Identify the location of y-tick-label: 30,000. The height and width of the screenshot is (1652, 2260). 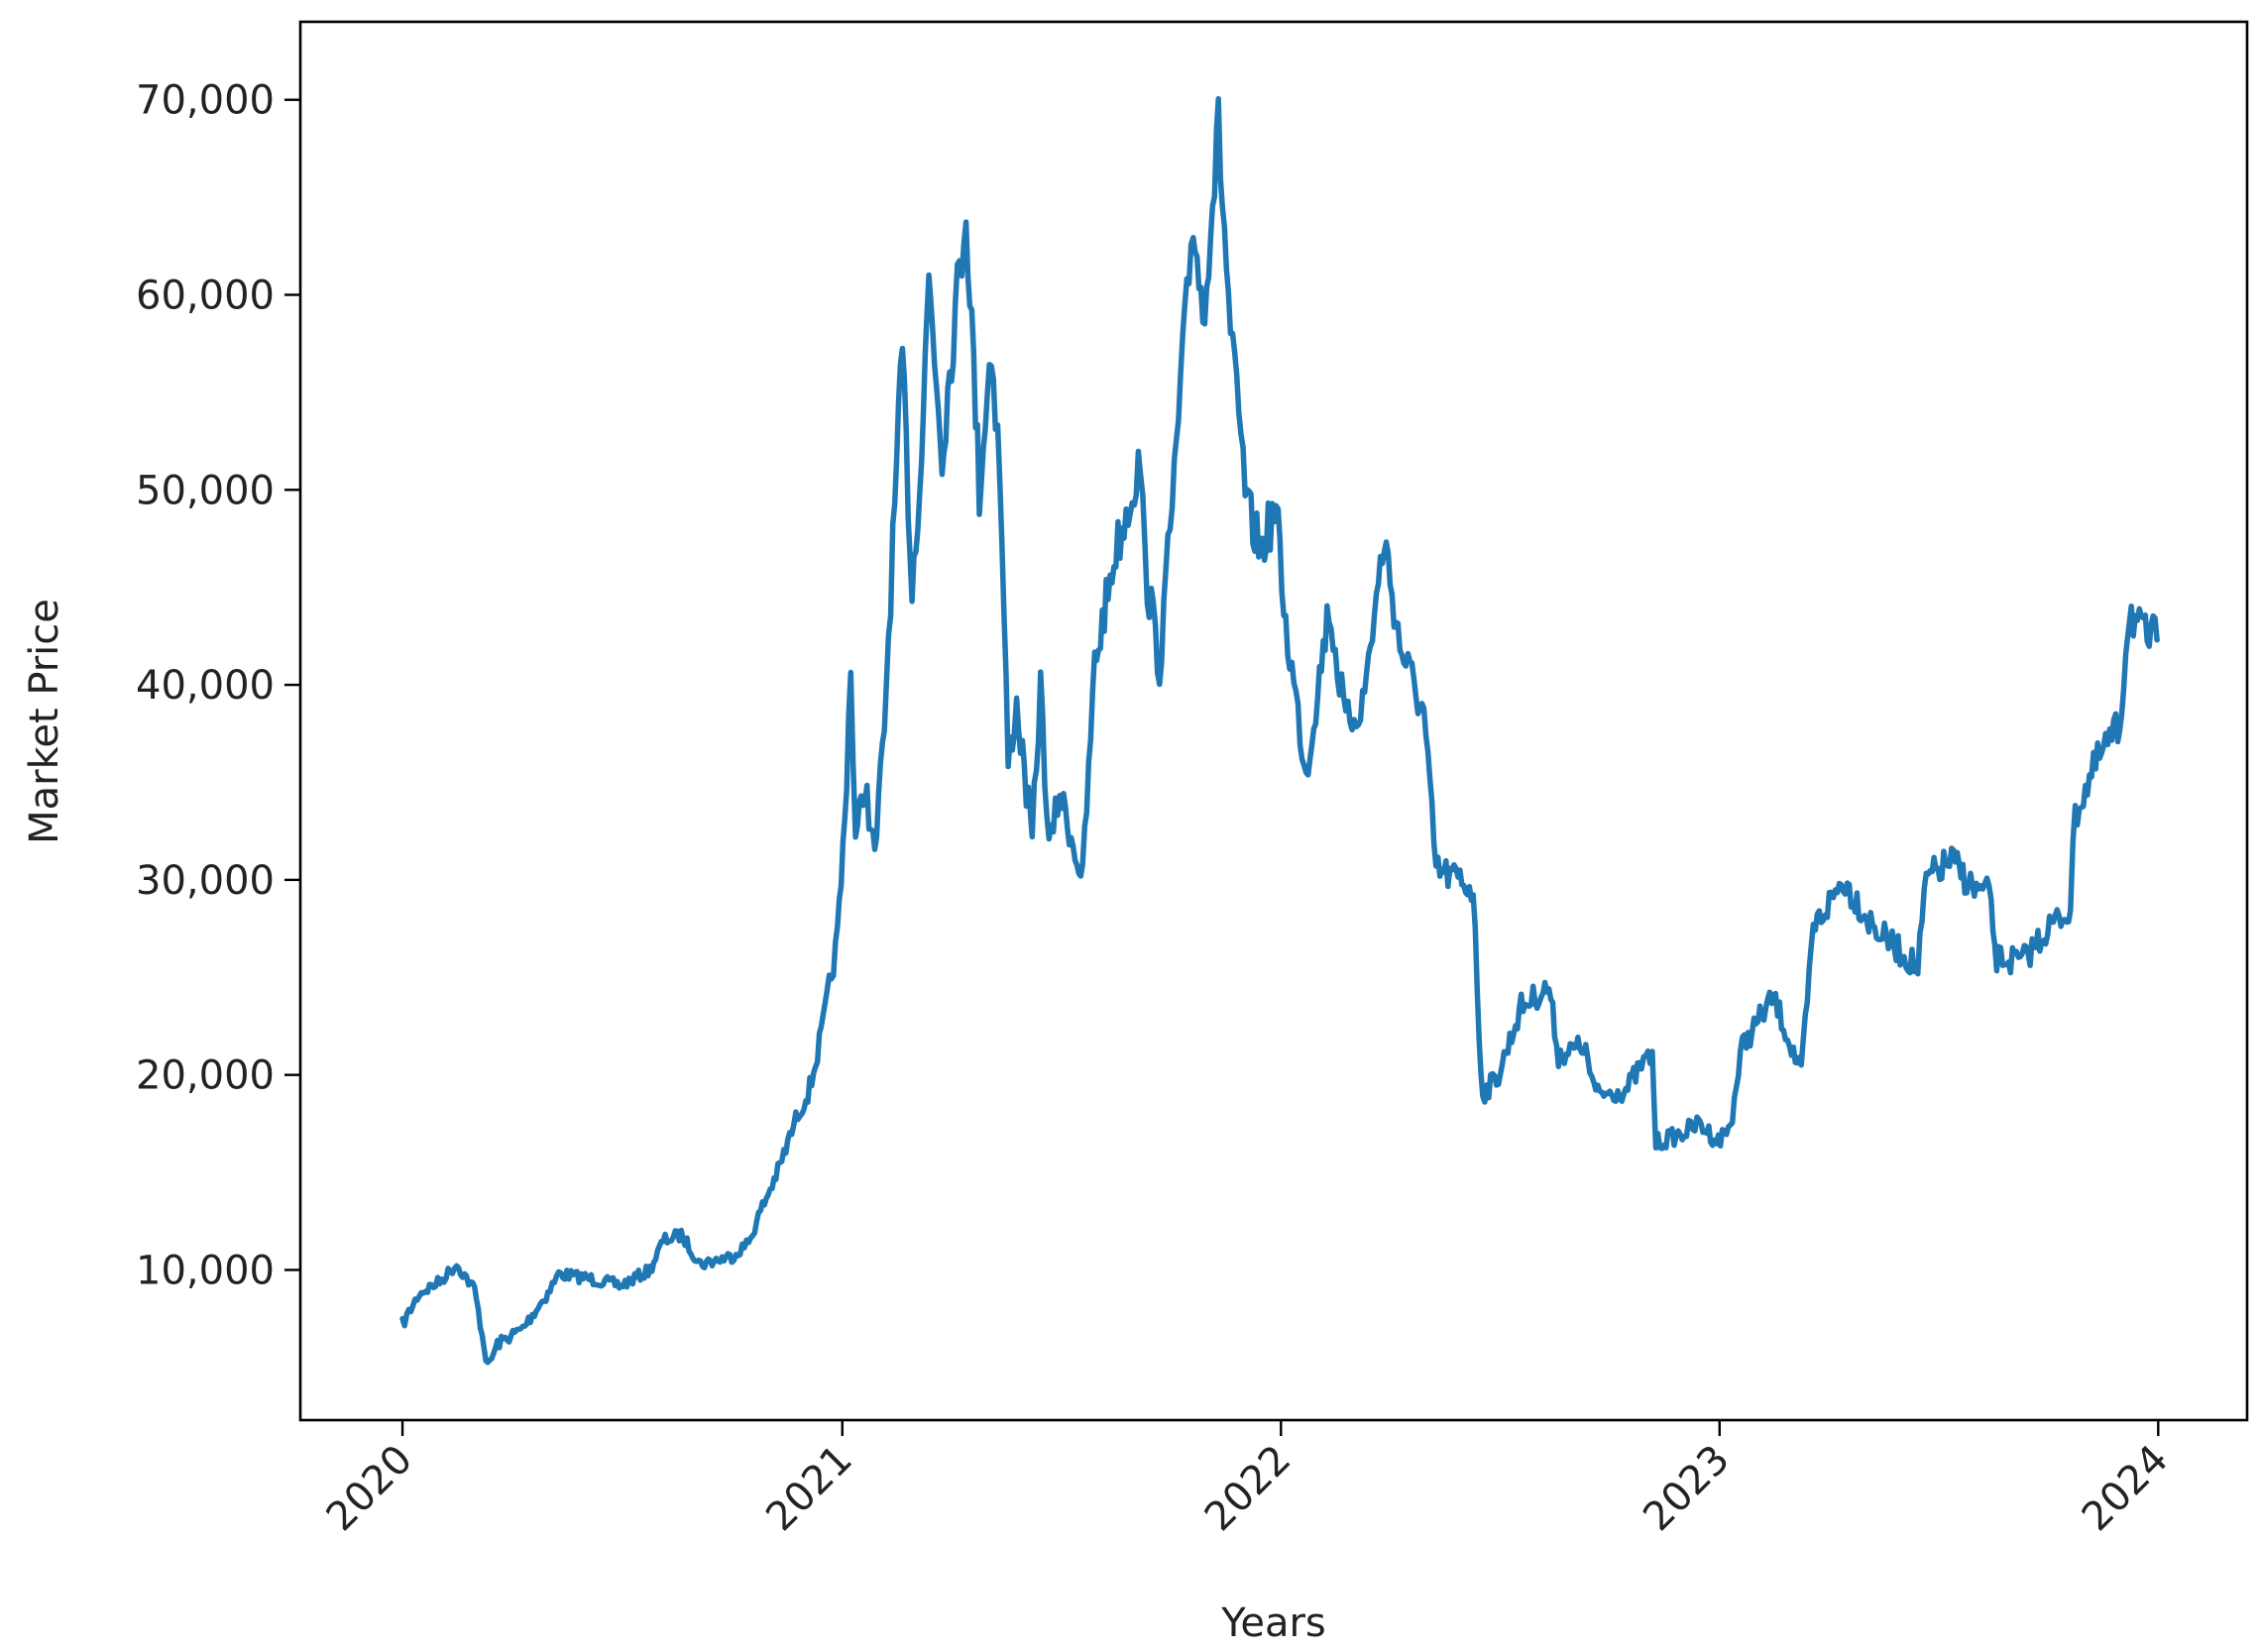
(205, 881).